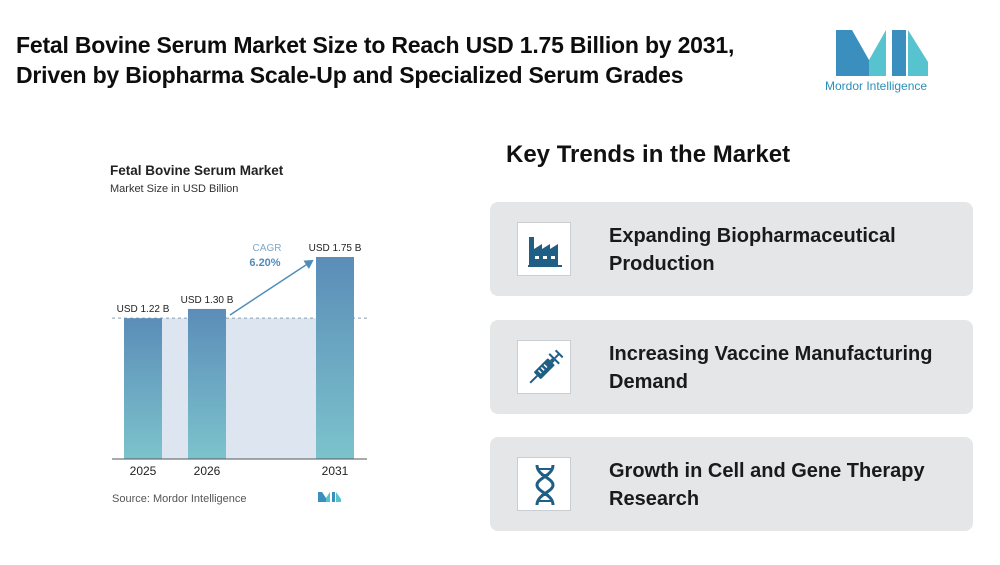  Describe the element at coordinates (174, 189) in the screenshot. I see `chart-subtitle: Market Size in USD Billion` at that location.